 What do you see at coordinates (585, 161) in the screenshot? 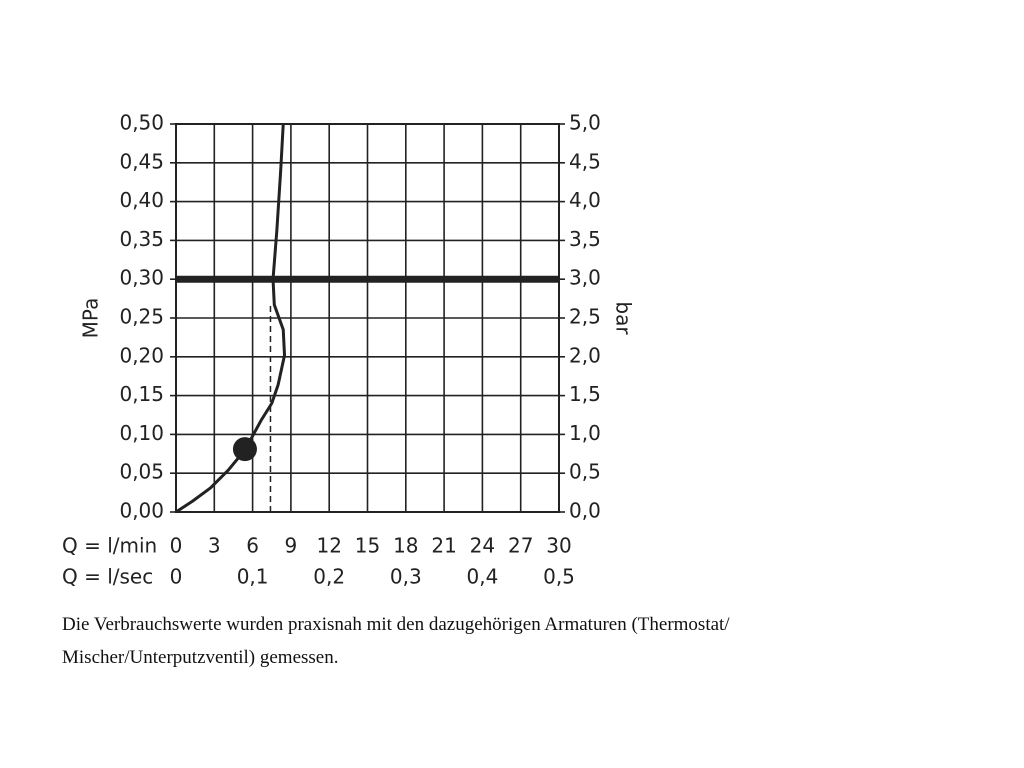
I see `y2-tick-label: 4,5` at bounding box center [585, 161].